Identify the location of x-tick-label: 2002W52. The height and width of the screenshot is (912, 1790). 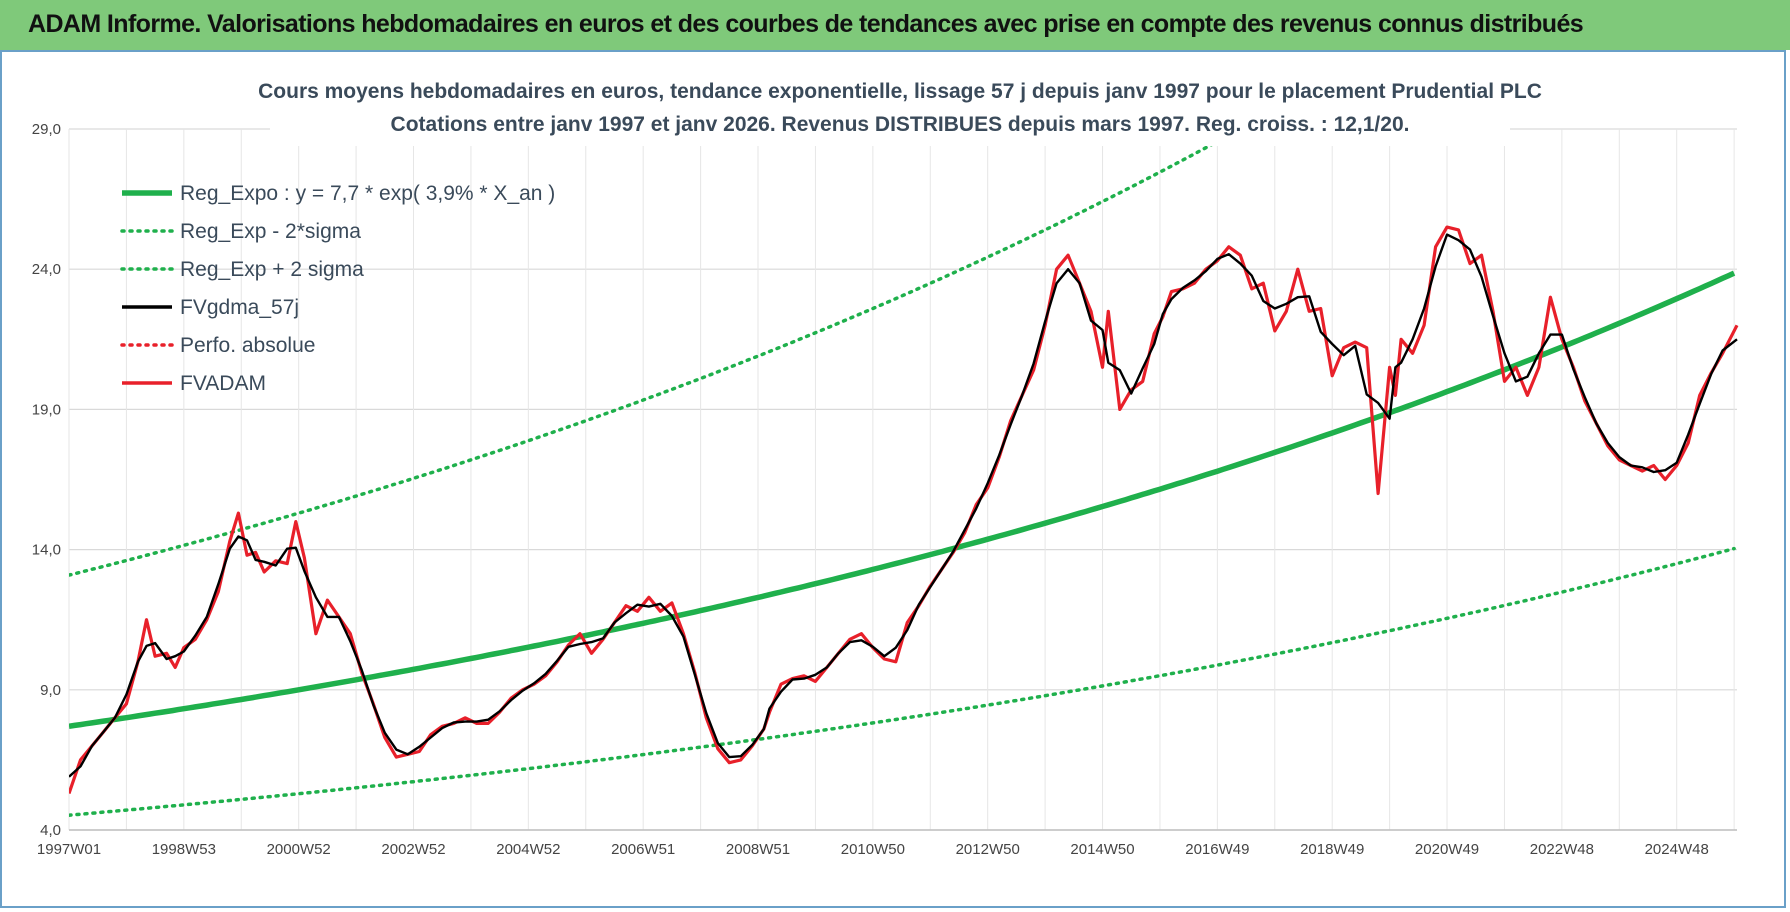
(413, 849).